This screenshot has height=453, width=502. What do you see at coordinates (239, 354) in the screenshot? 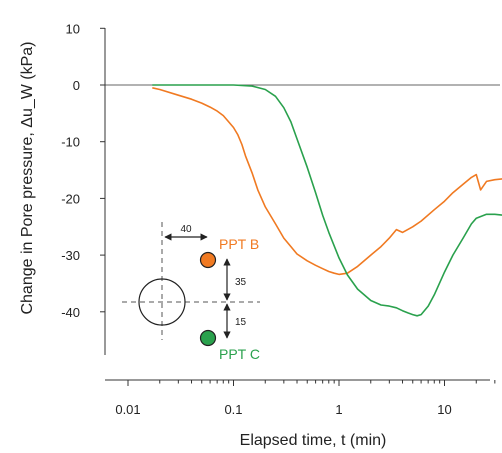
I see `ppt-c-label: PPT C` at bounding box center [239, 354].